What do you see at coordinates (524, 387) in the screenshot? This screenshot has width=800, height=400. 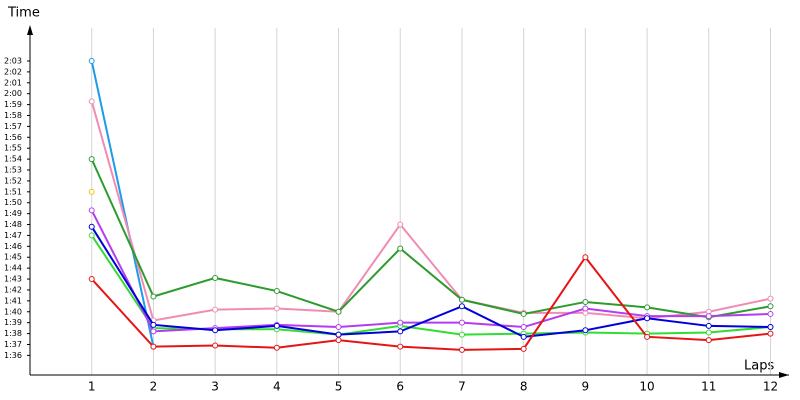 I see `x-tick-label: 8` at bounding box center [524, 387].